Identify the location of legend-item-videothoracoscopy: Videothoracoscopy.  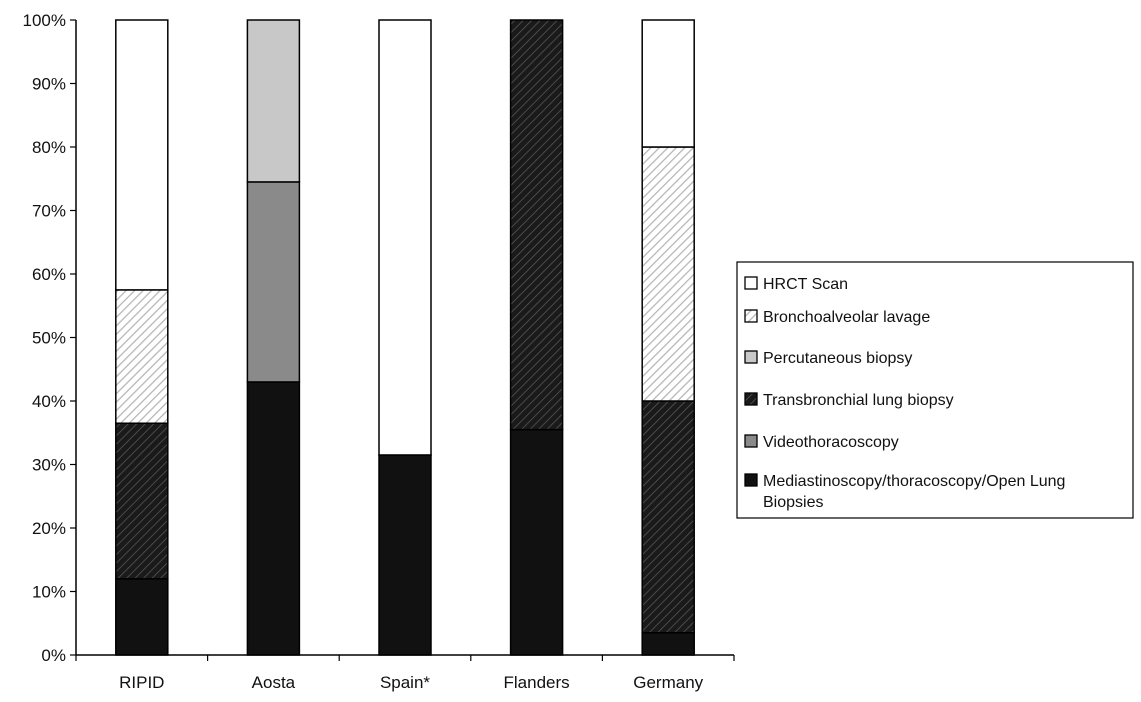
(821, 442).